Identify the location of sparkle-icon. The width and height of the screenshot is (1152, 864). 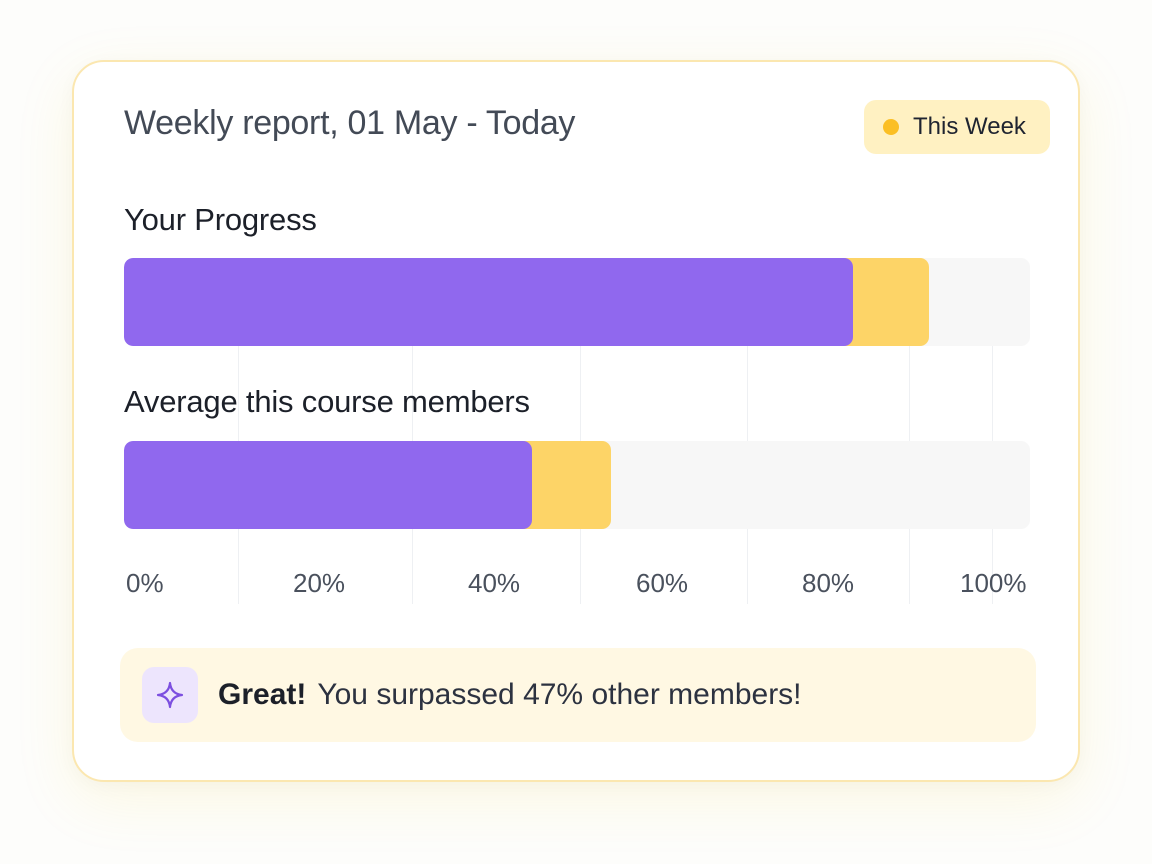
(170, 695).